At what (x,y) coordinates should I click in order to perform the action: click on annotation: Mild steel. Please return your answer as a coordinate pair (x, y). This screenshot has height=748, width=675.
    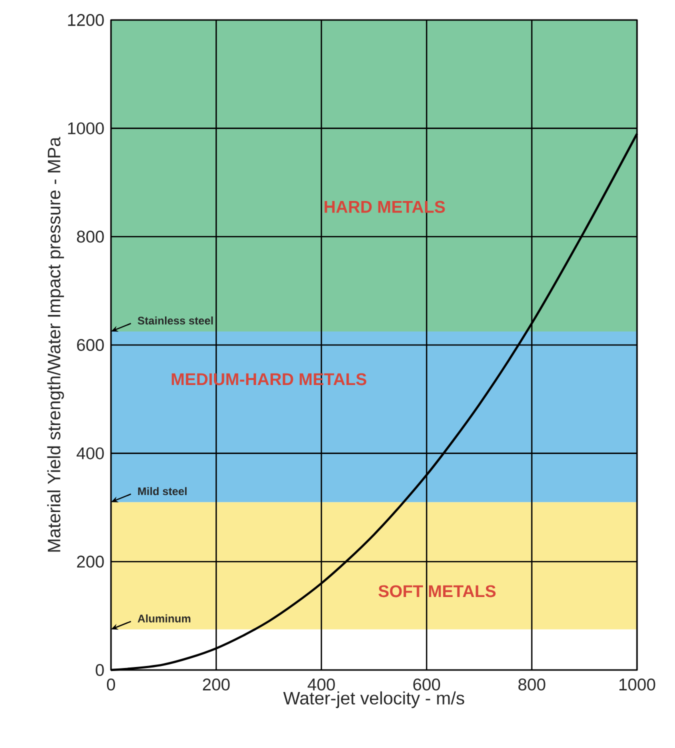
    Looking at the image, I should click on (162, 491).